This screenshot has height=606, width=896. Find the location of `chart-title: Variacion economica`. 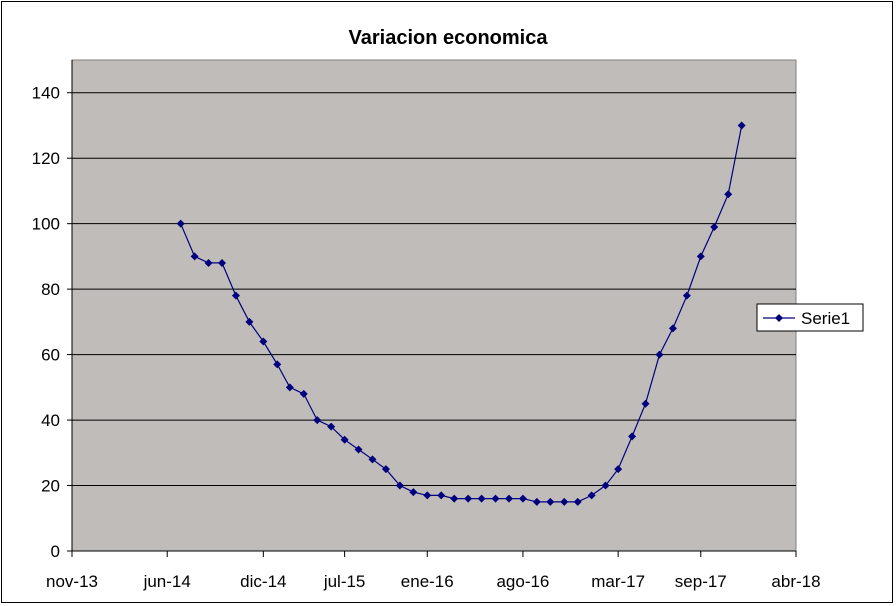

chart-title: Variacion economica is located at coordinates (449, 38).